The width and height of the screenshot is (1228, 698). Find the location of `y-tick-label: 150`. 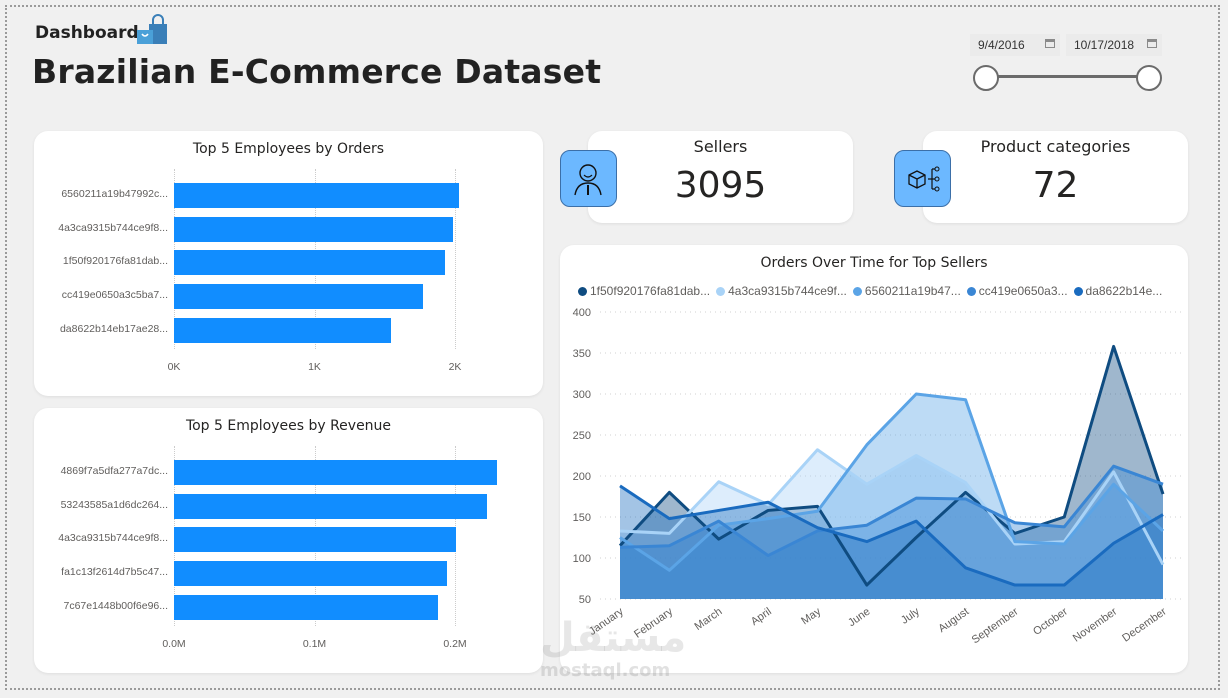

y-tick-label: 150 is located at coordinates (582, 518).